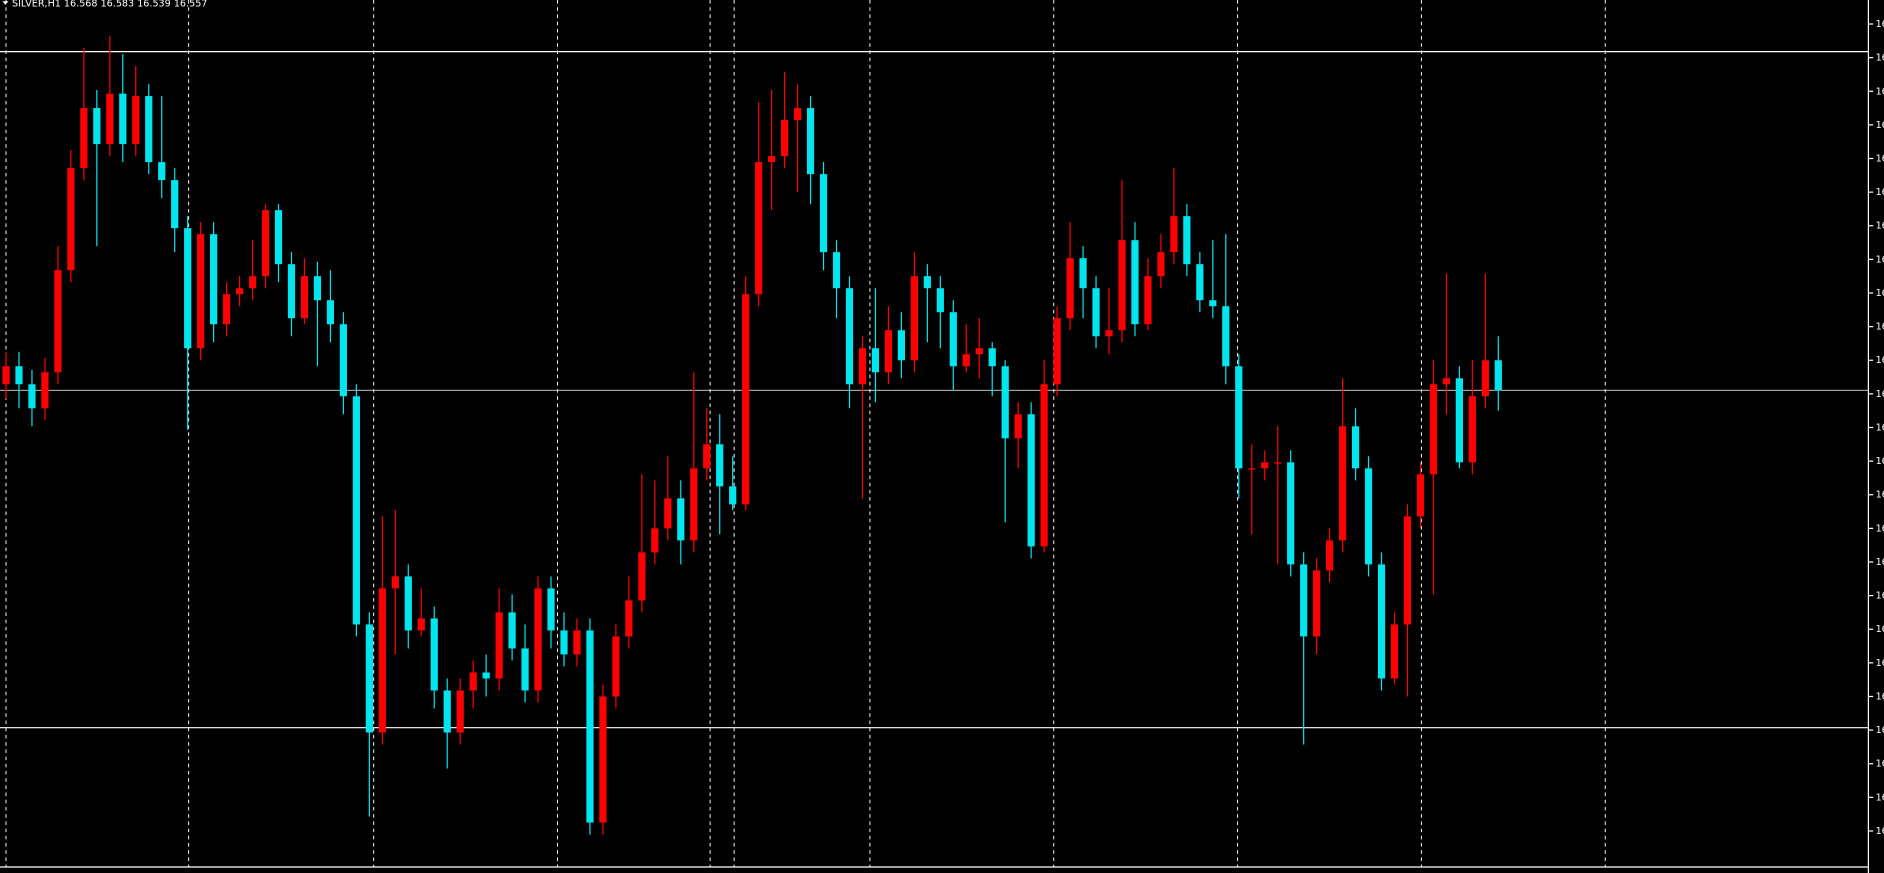 This screenshot has width=1884, height=873. I want to click on title-marker, so click(5, 3).